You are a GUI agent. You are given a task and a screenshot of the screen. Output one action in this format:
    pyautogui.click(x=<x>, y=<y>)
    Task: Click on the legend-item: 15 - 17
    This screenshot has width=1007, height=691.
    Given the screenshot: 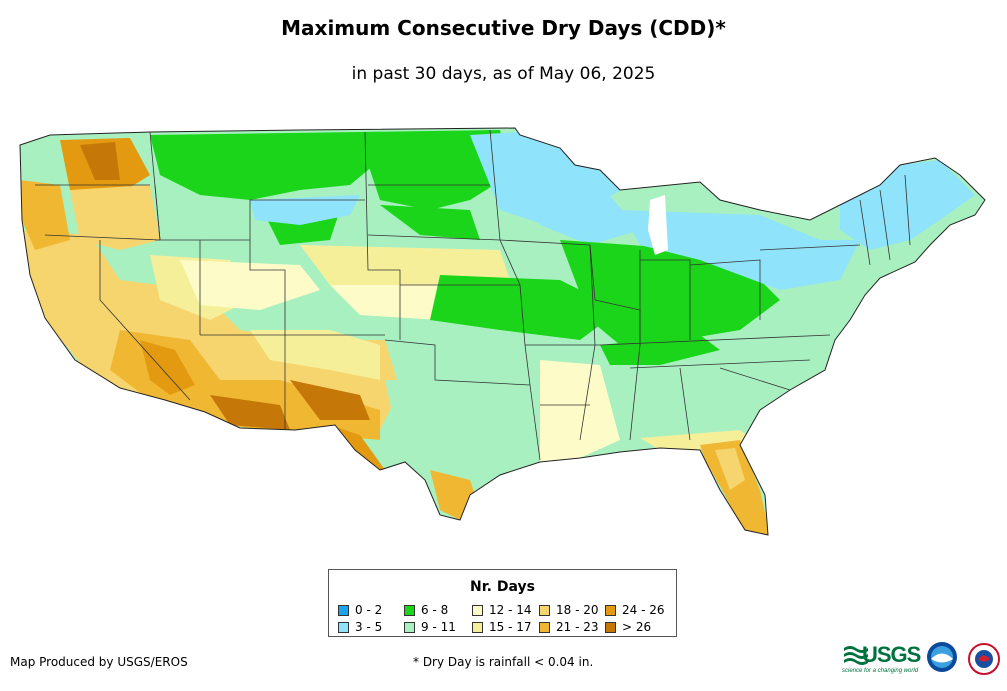 What is the action you would take?
    pyautogui.click(x=502, y=627)
    